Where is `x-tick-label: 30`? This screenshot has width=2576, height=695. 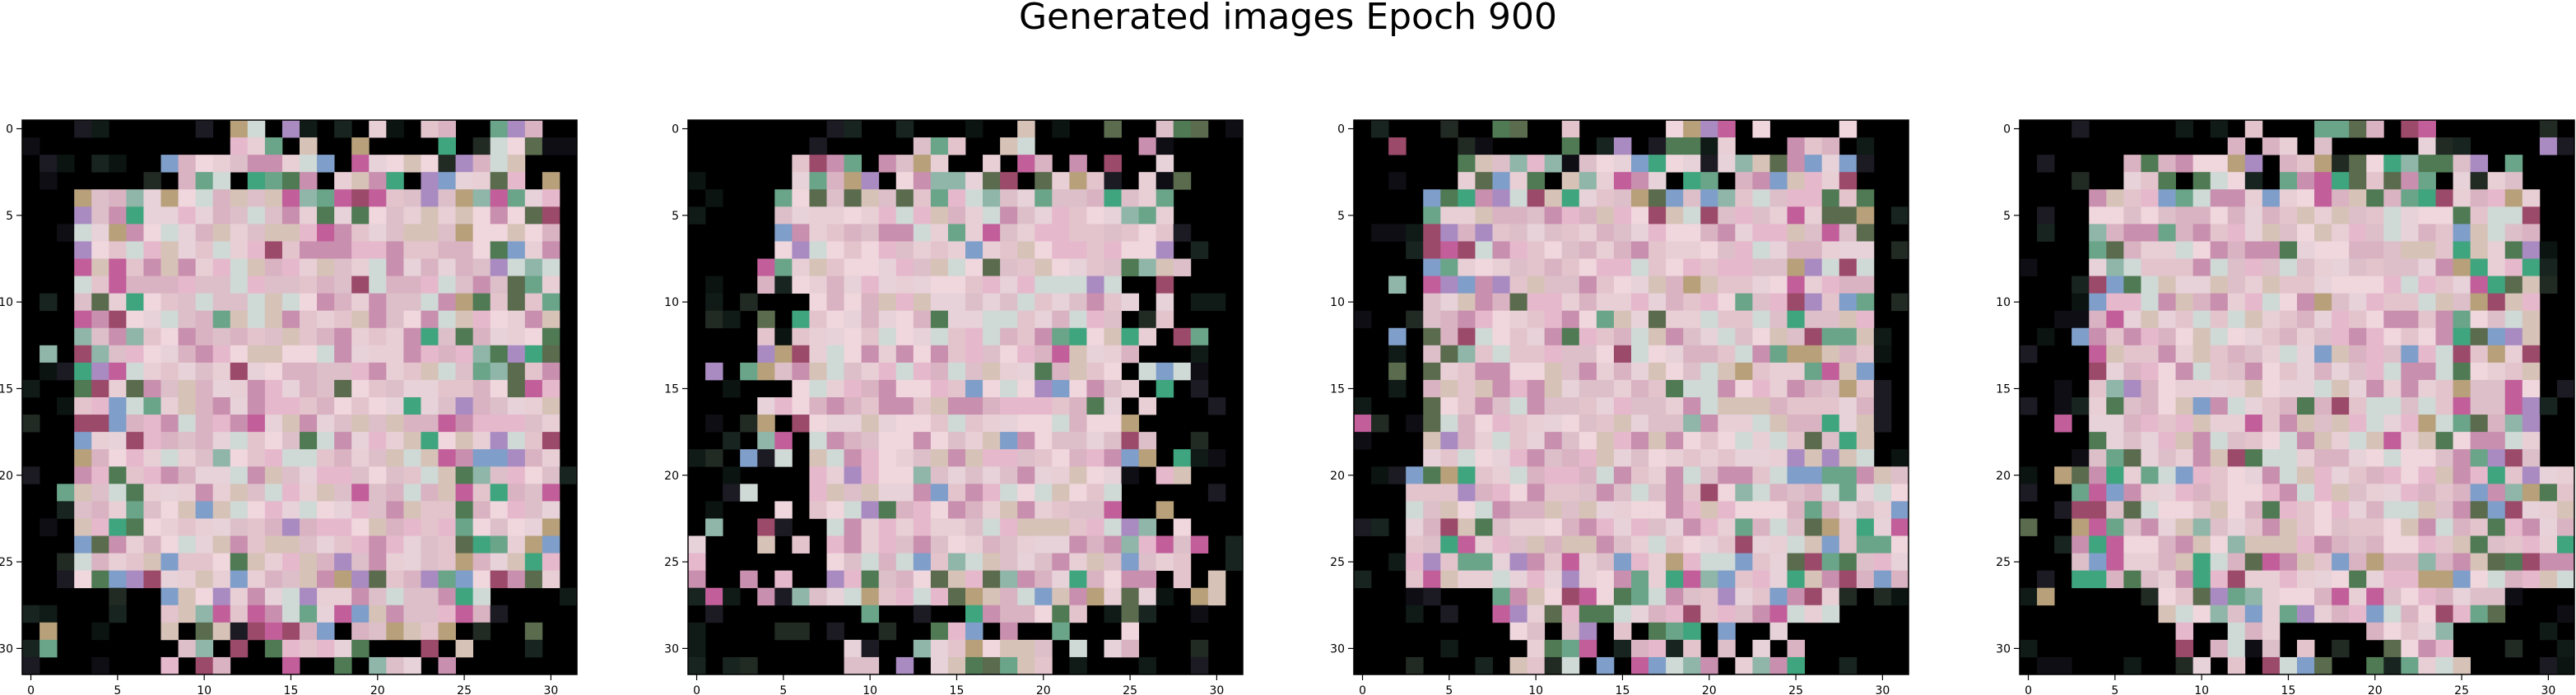 x-tick-label: 30 is located at coordinates (1216, 689).